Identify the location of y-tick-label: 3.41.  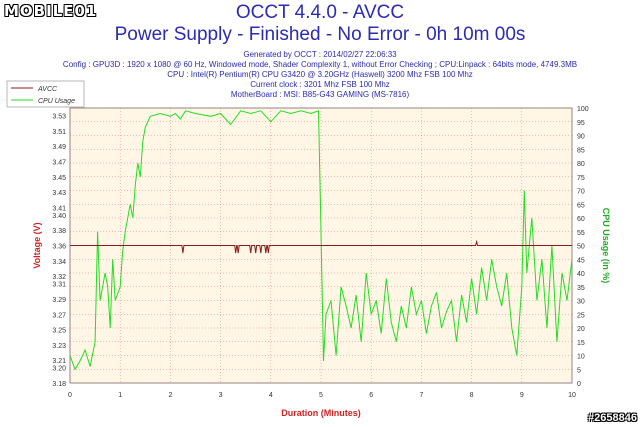
(59, 208).